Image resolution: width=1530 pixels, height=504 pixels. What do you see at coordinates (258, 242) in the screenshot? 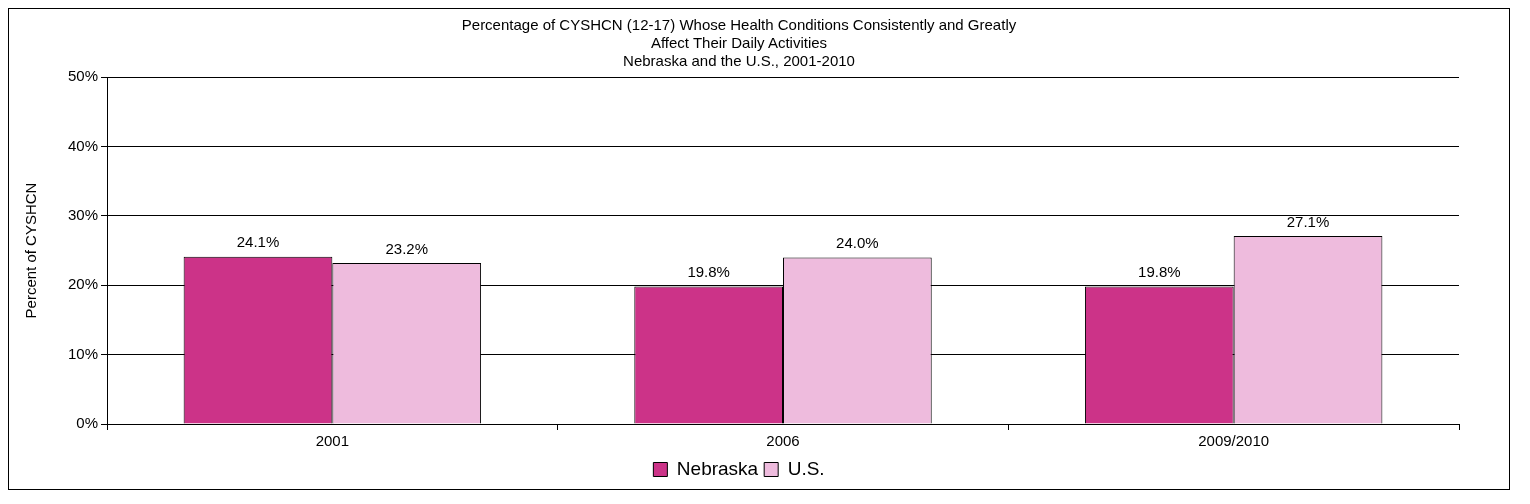
I see `data-label: 24.1%` at bounding box center [258, 242].